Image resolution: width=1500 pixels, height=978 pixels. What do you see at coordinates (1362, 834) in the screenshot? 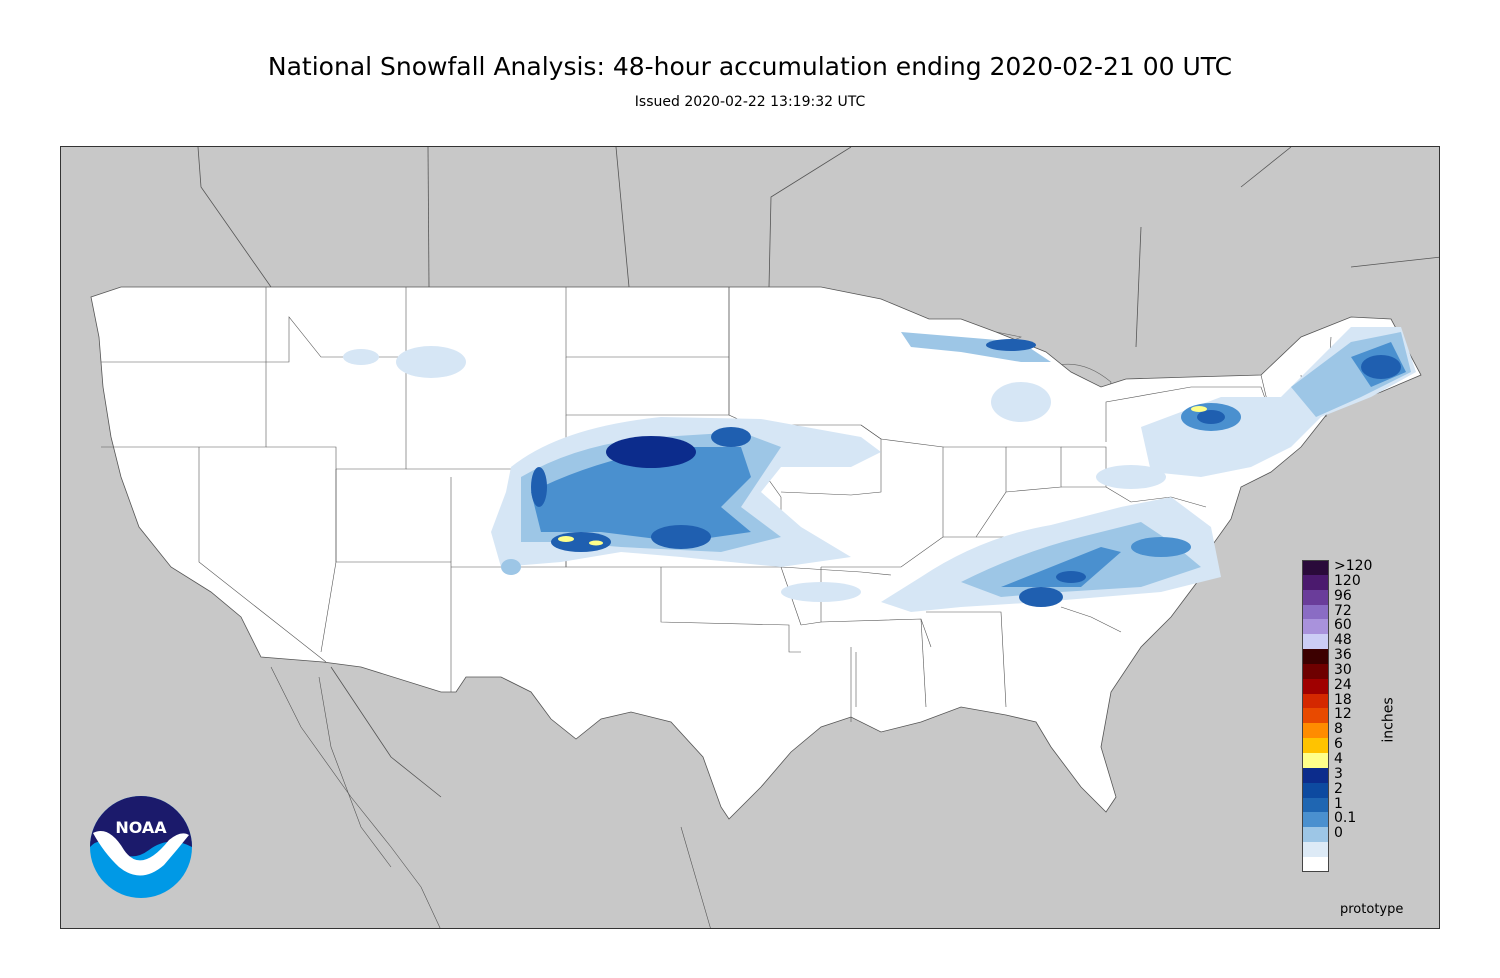
I see `legend-row: 0` at bounding box center [1362, 834].